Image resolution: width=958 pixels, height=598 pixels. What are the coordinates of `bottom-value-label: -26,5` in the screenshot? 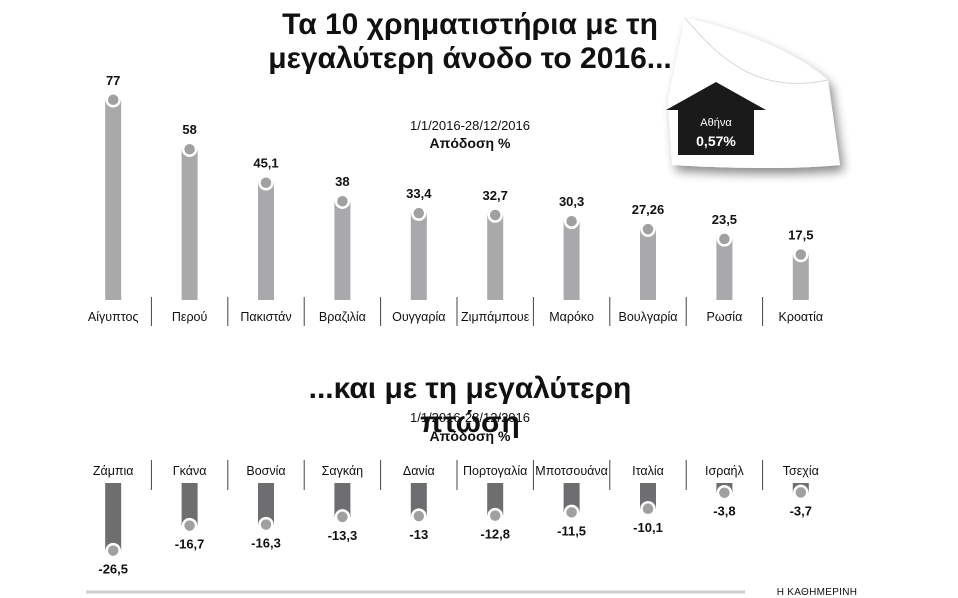 It's located at (113, 569).